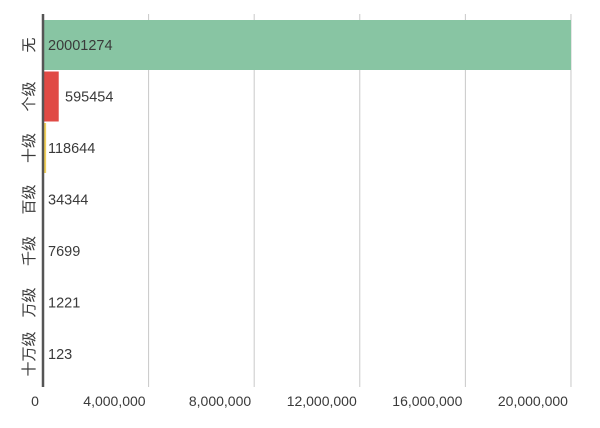  What do you see at coordinates (114, 401) in the screenshot?
I see `x-tick-label: 4,000,000` at bounding box center [114, 401].